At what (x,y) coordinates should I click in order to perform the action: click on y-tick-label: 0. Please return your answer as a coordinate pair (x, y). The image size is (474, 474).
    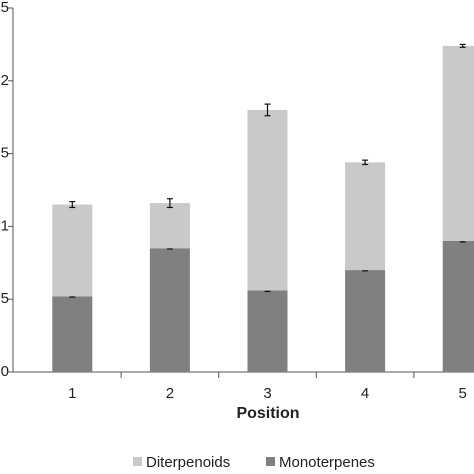
    Looking at the image, I should click on (5, 371).